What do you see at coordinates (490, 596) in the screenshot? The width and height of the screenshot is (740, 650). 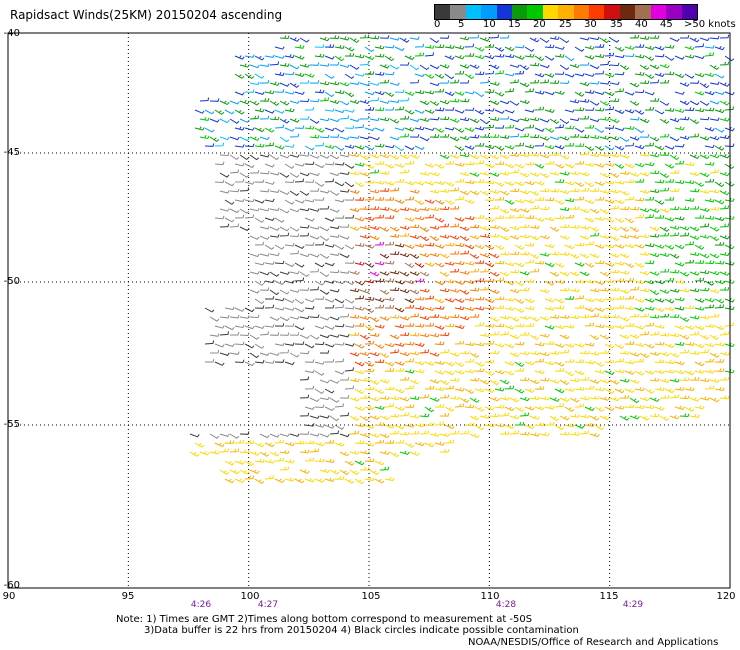 I see `lon-tick-label: 110` at bounding box center [490, 596].